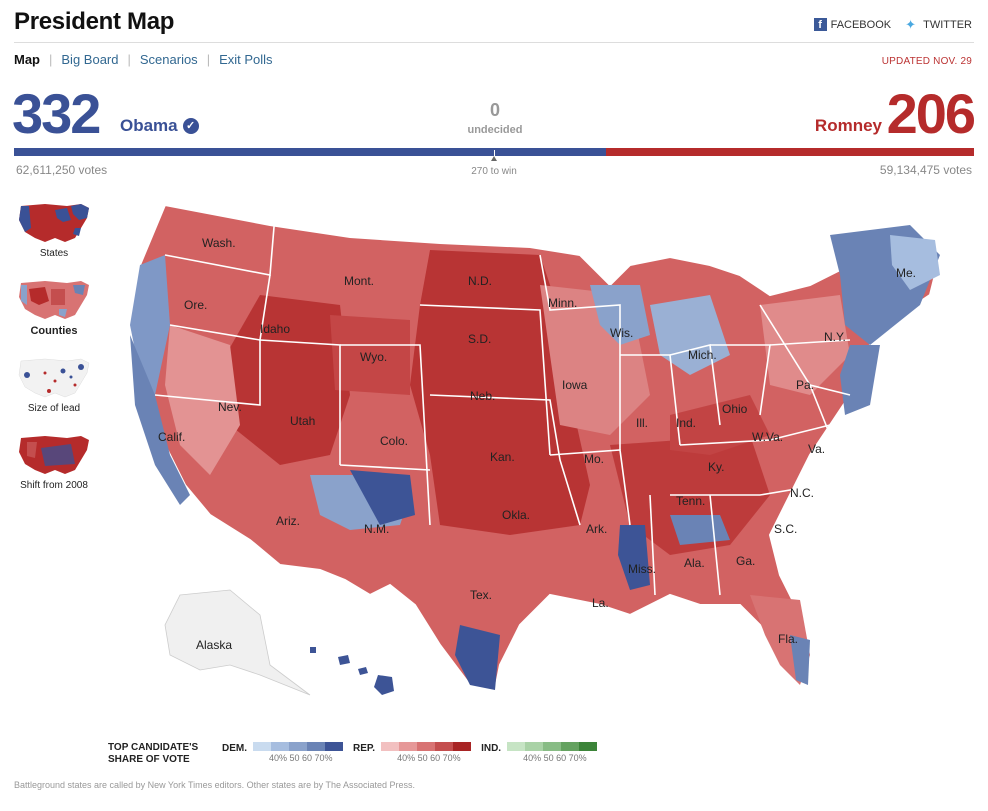 Image resolution: width=988 pixels, height=811 pixels. Describe the element at coordinates (555, 758) in the screenshot. I see `legend-ind-ticks: 40% 50 60 70%` at that location.